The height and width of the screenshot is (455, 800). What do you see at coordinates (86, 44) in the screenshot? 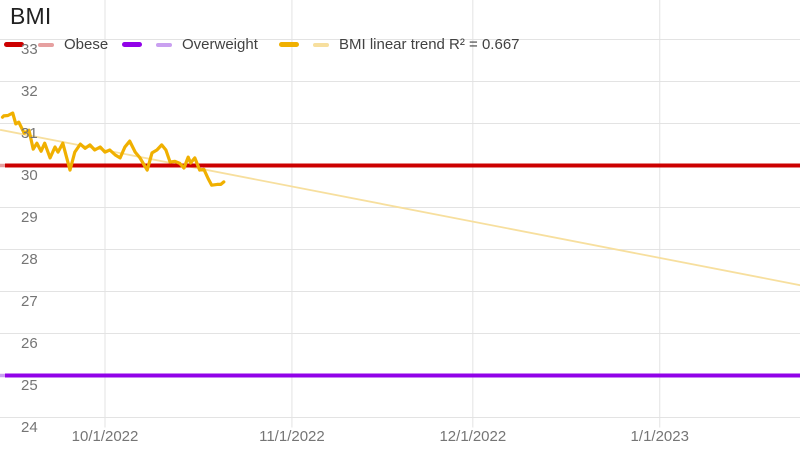
I see `legend-label: Obese` at bounding box center [86, 44].